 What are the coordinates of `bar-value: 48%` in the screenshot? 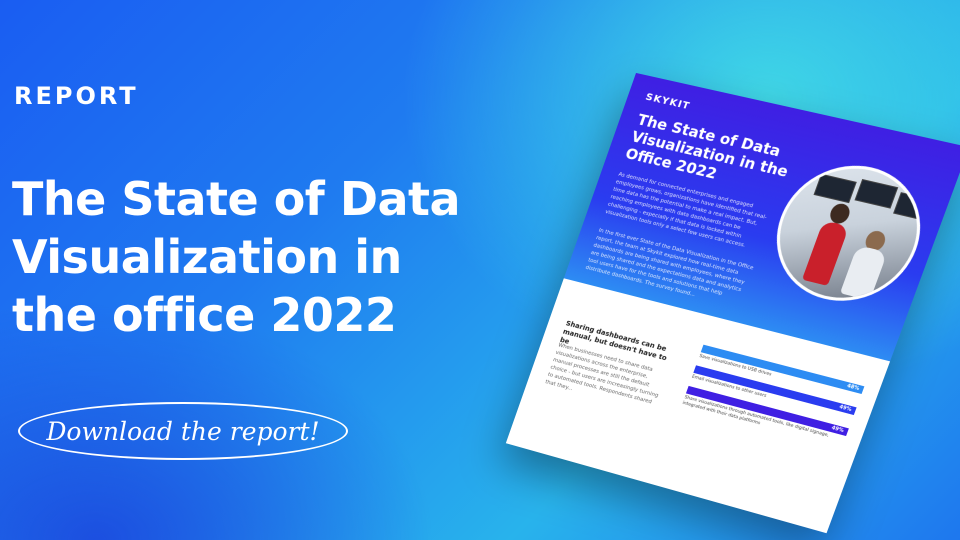 It's located at (853, 387).